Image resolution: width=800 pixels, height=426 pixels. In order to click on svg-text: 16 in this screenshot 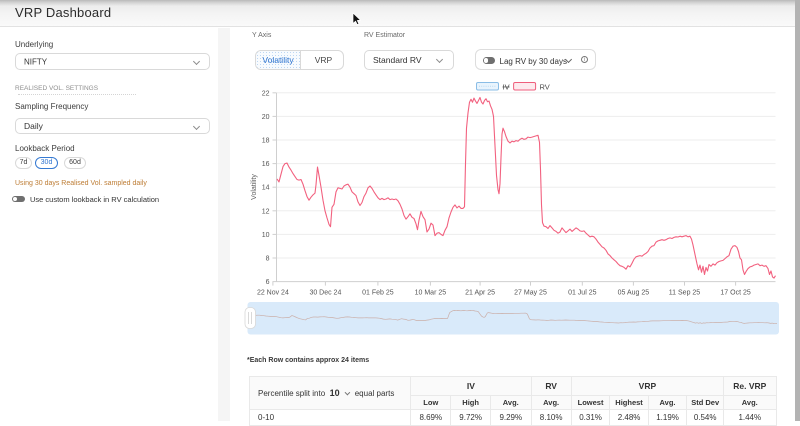, I will do `click(266, 164)`.